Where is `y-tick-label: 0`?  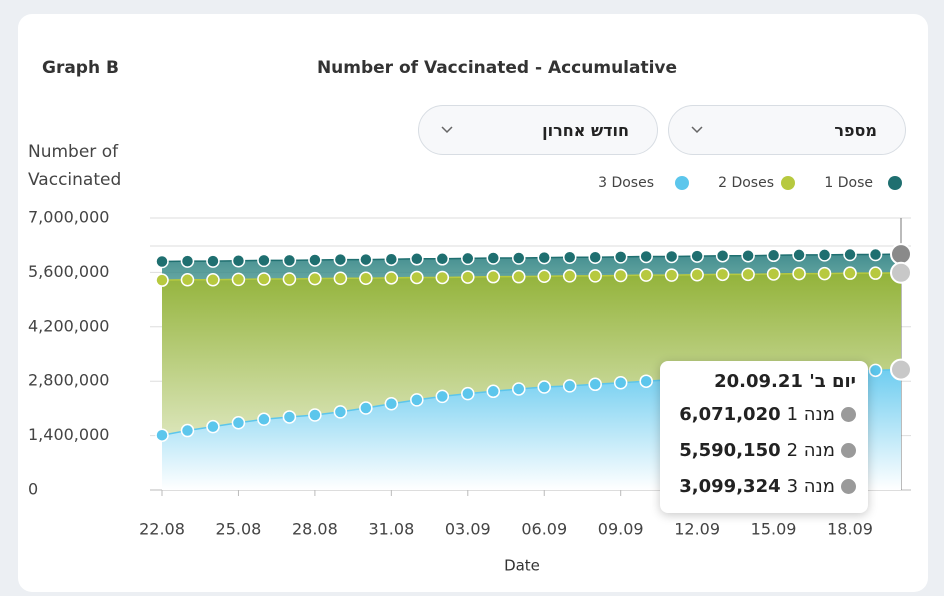 y-tick-label: 0 is located at coordinates (33, 489).